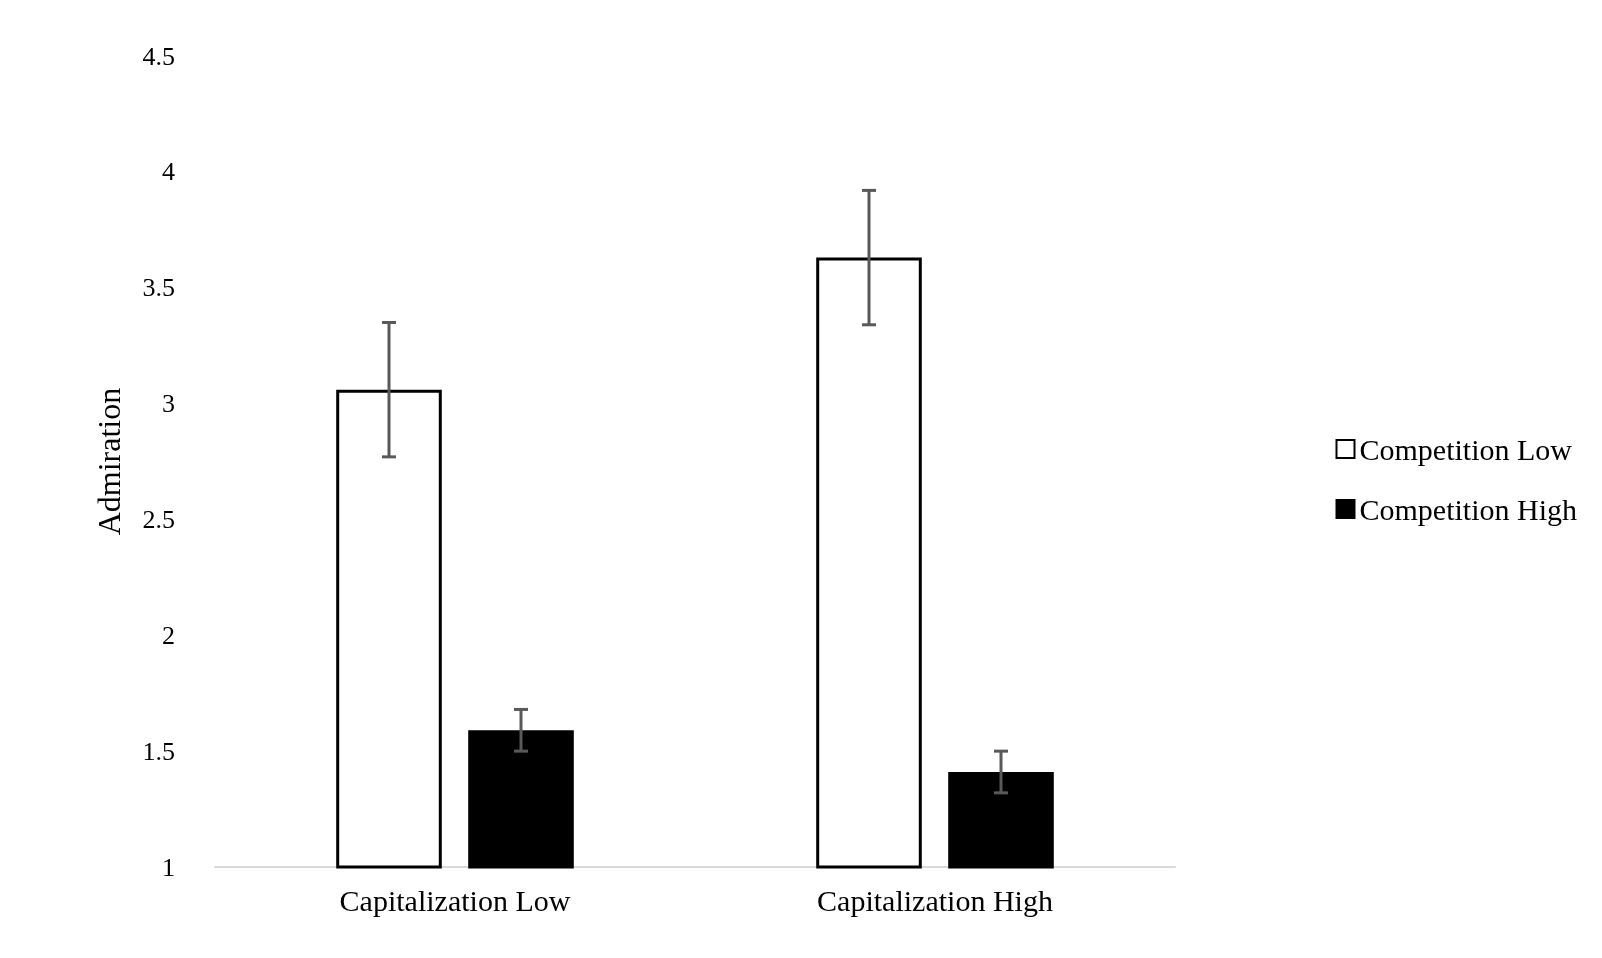  Describe the element at coordinates (158, 288) in the screenshot. I see `y-tick-label: 3.5` at that location.